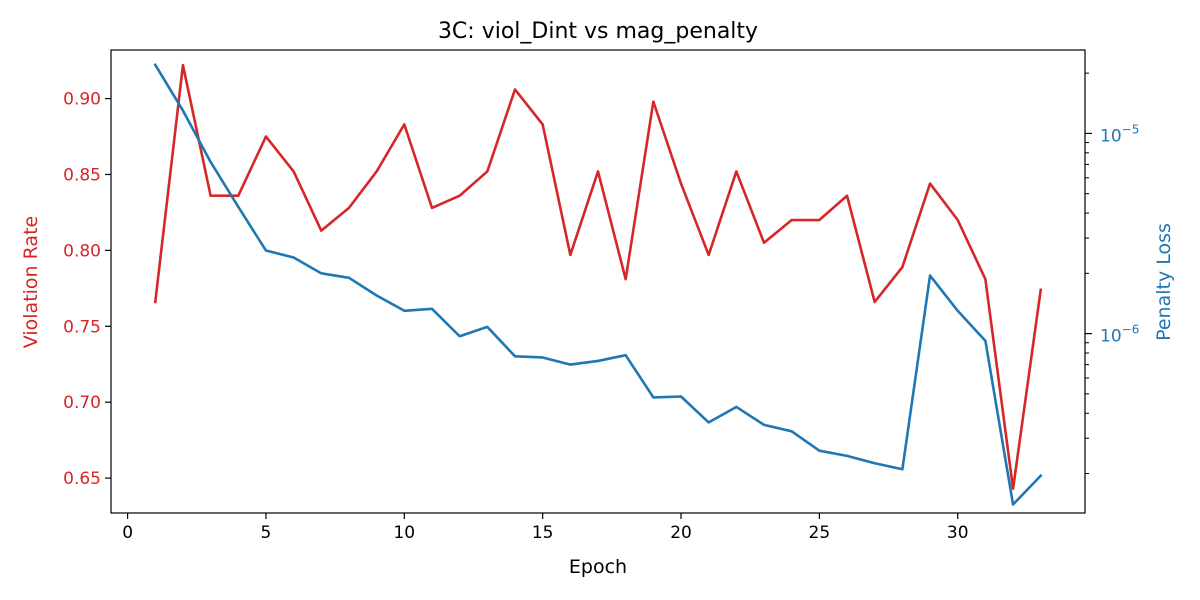  What do you see at coordinates (82, 100) in the screenshot?
I see `left-tick-label: 0.90` at bounding box center [82, 100].